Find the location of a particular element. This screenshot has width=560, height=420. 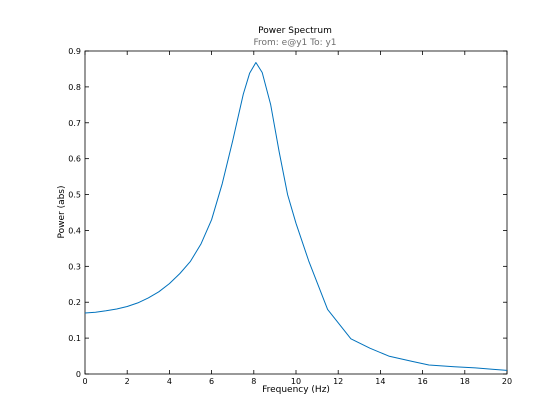

y-tick-label: 0.6 is located at coordinates (74, 159).